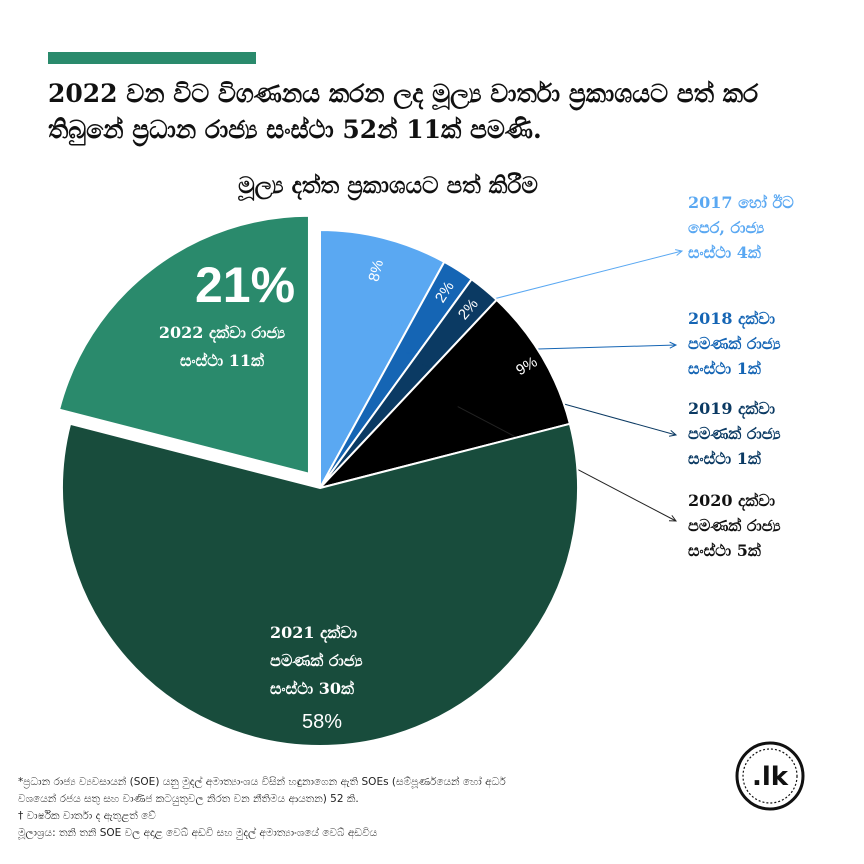  Describe the element at coordinates (222, 360) in the screenshot. I see `slice-label-2022-line-2: සංස්ථා 11ක්` at that location.